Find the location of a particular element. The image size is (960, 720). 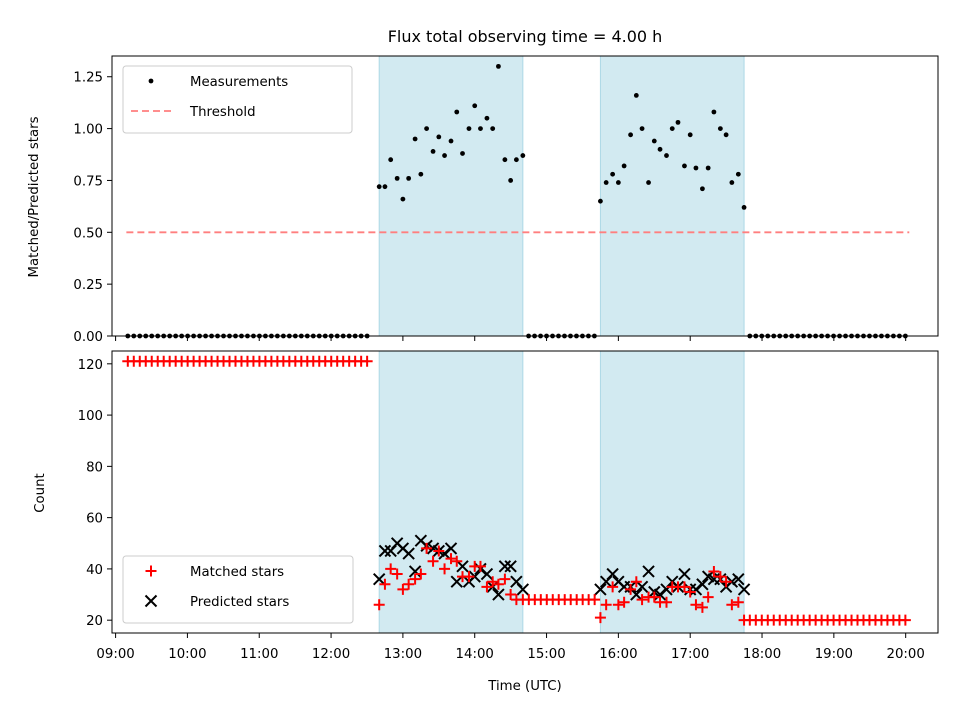

legend-marker-matched is located at coordinates (151, 571).